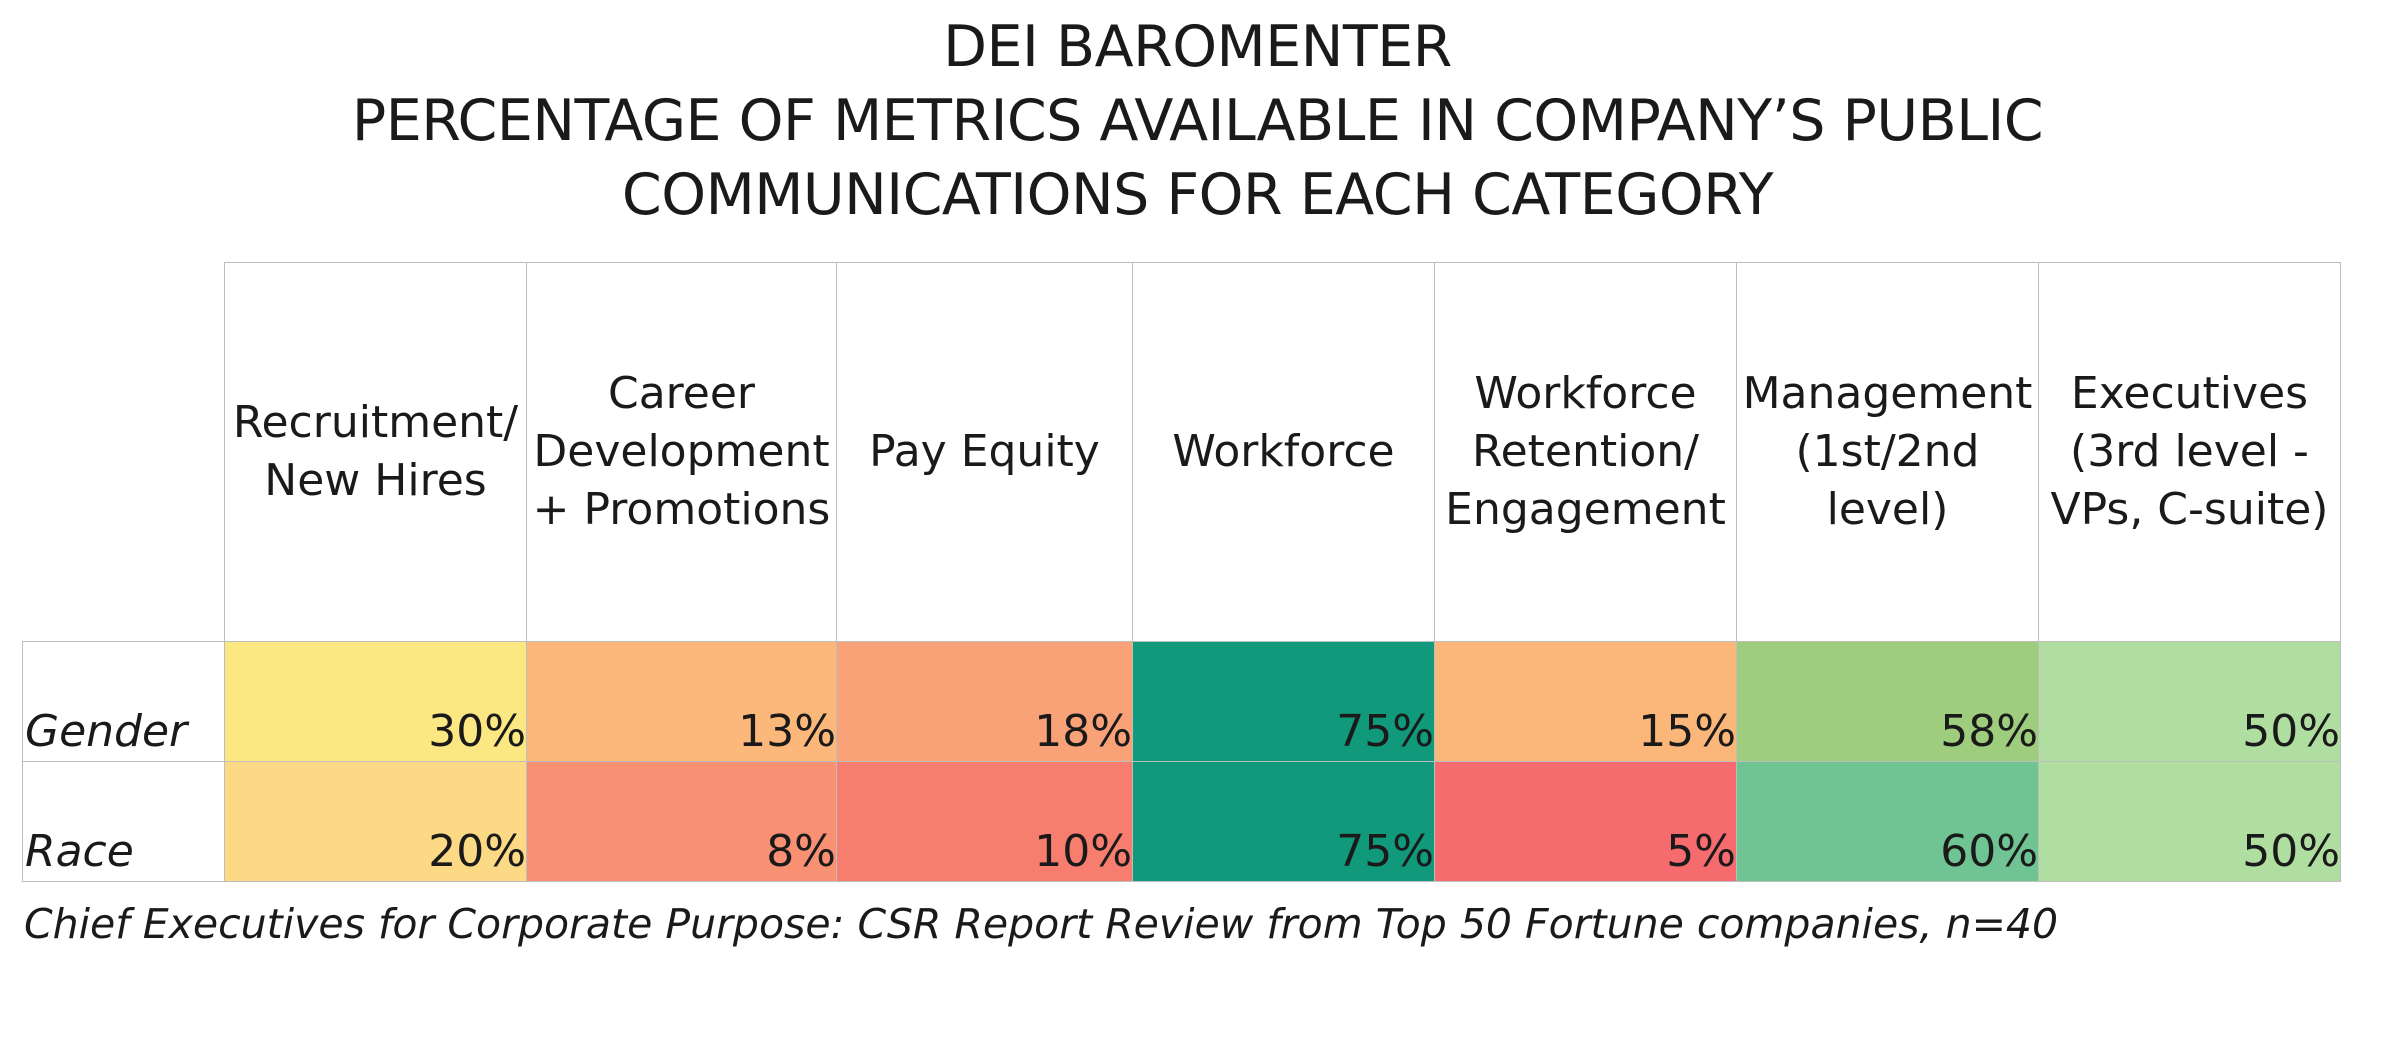 This screenshot has height=1041, width=2395. I want to click on row-gender: Gender 30% 13% 18% 75% 15% 58% 50%, so click(1181, 701).